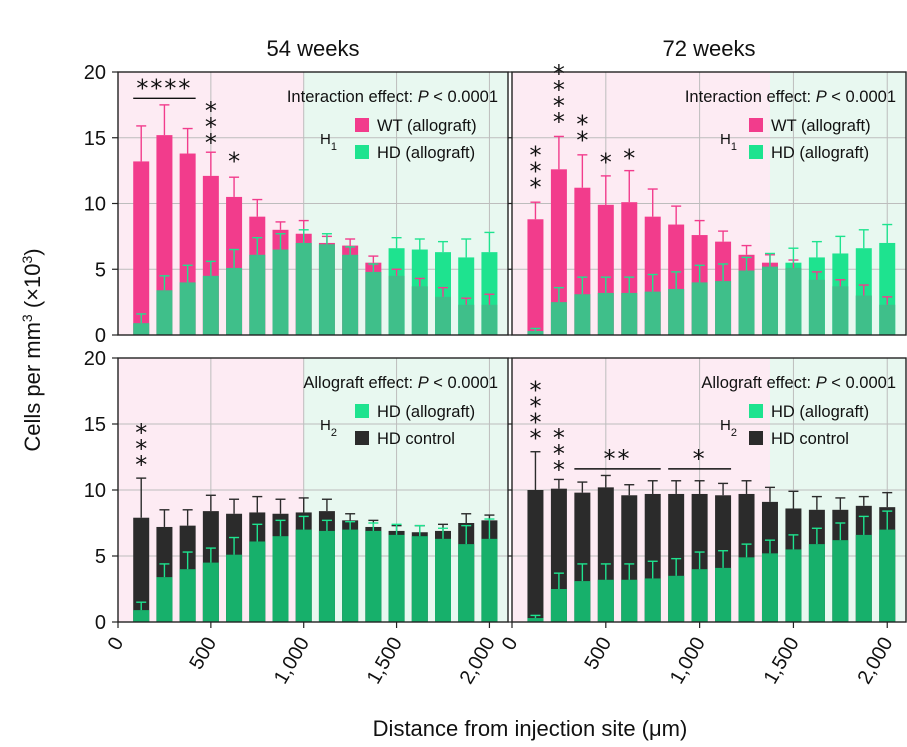 This screenshot has width=907, height=747. Describe the element at coordinates (758, 383) in the screenshot. I see `effect-prefix: Allograft effect:` at that location.